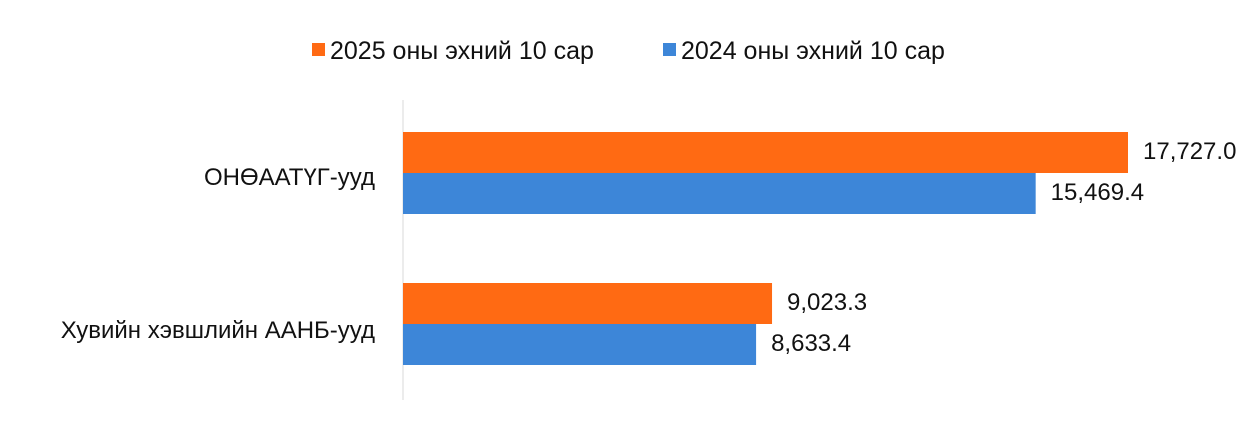 This screenshot has height=423, width=1241. I want to click on bar-2025-cat0, so click(765, 152).